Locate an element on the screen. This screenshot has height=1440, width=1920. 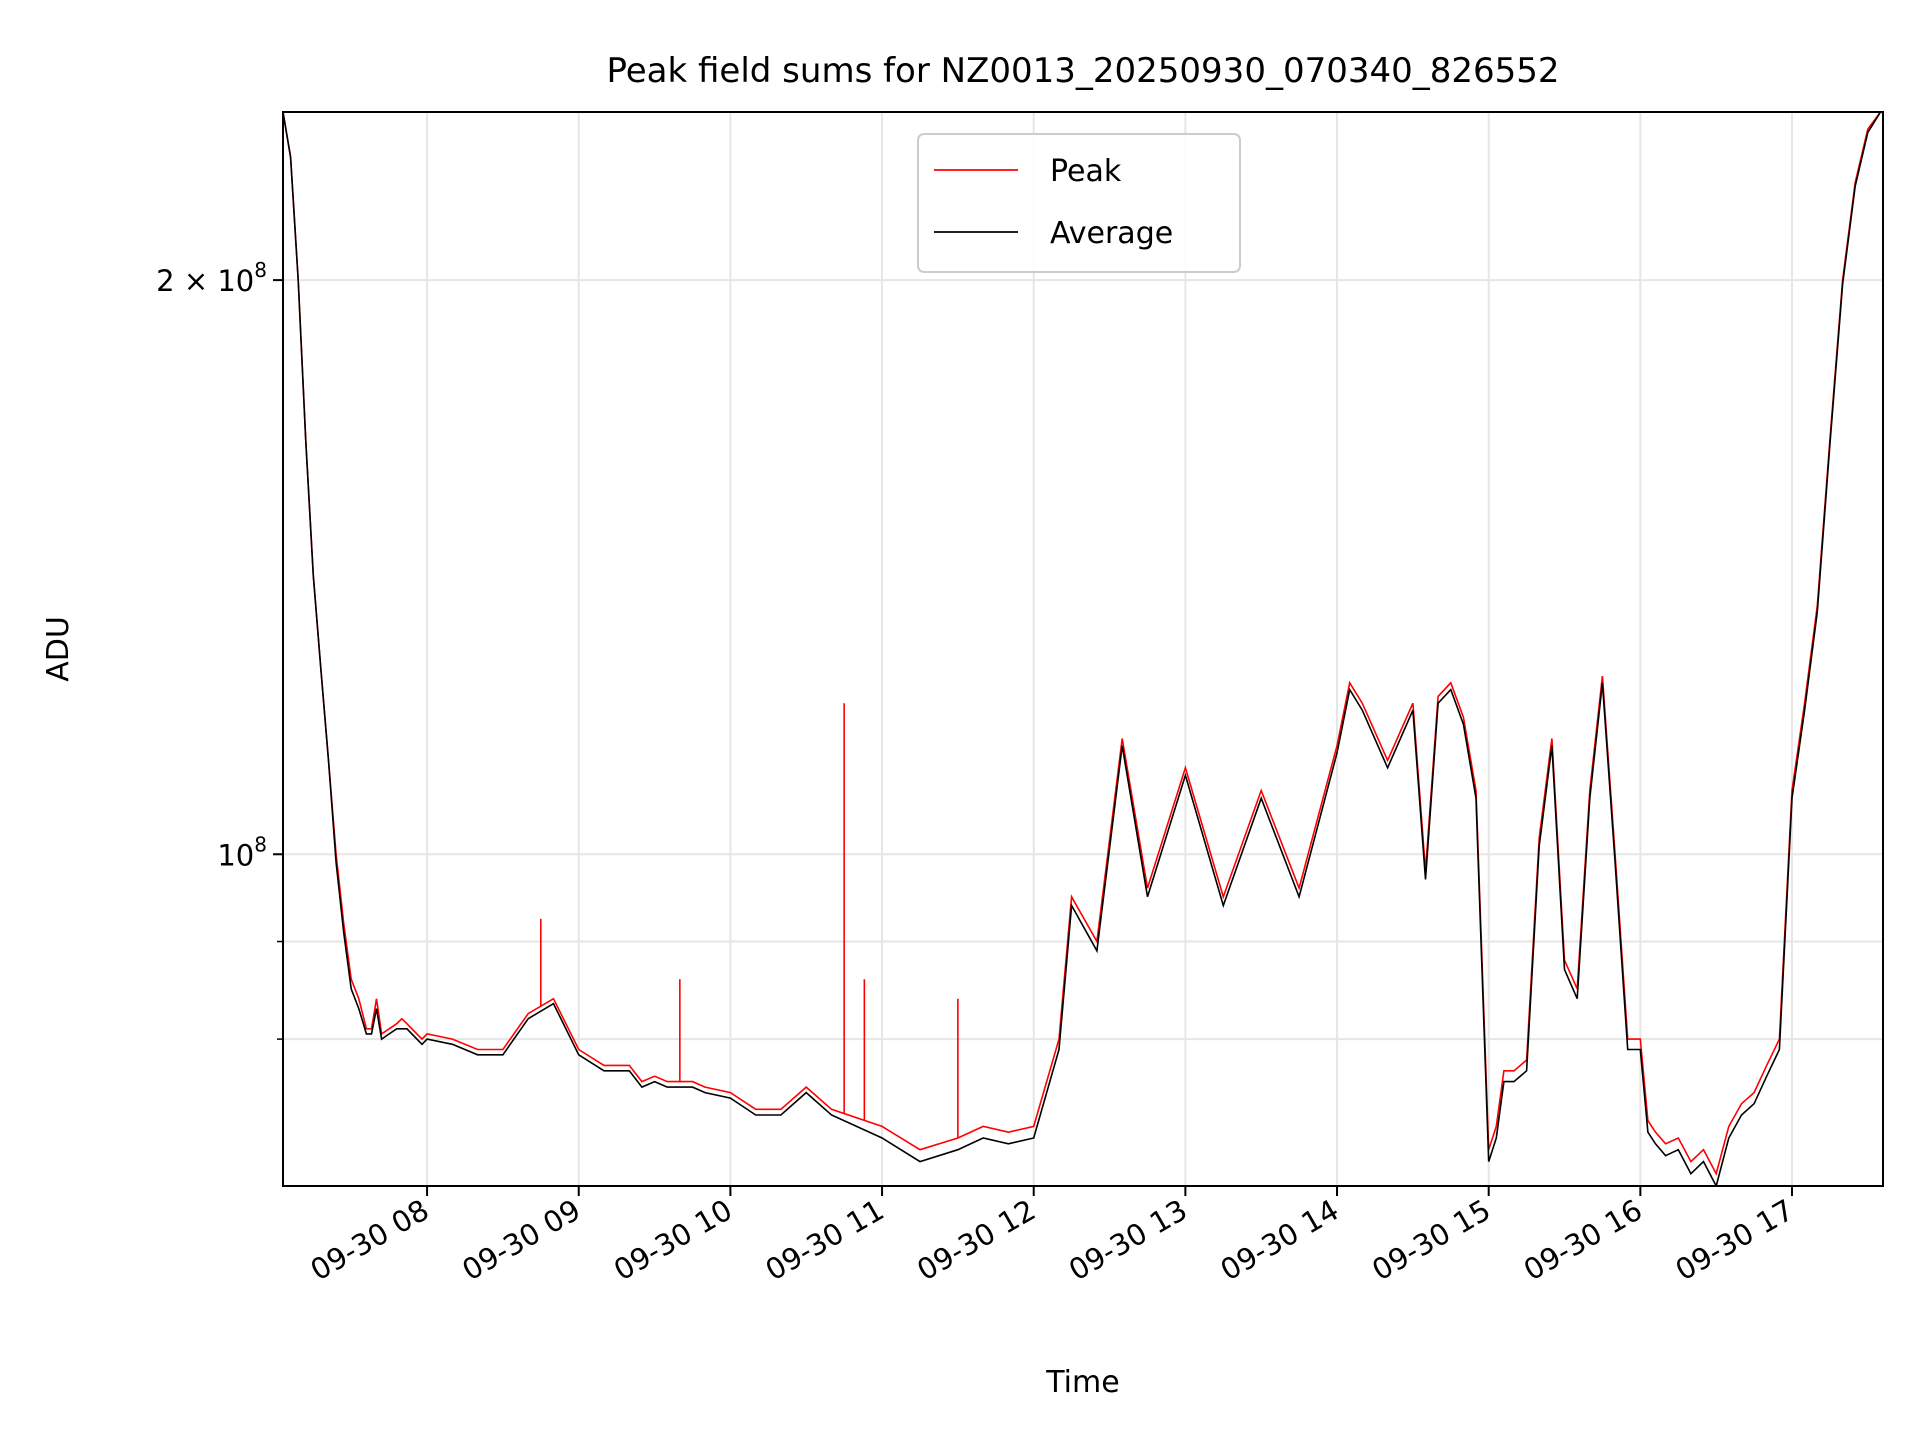
x-tick-label: 09-30 15 is located at coordinates (1431, 1240).